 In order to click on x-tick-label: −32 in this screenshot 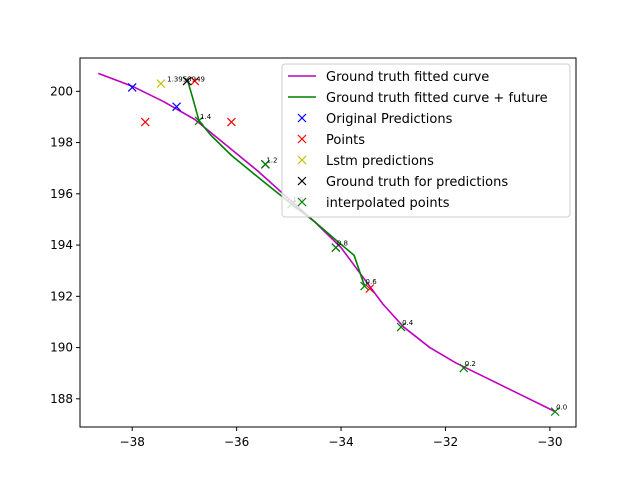, I will do `click(445, 442)`.